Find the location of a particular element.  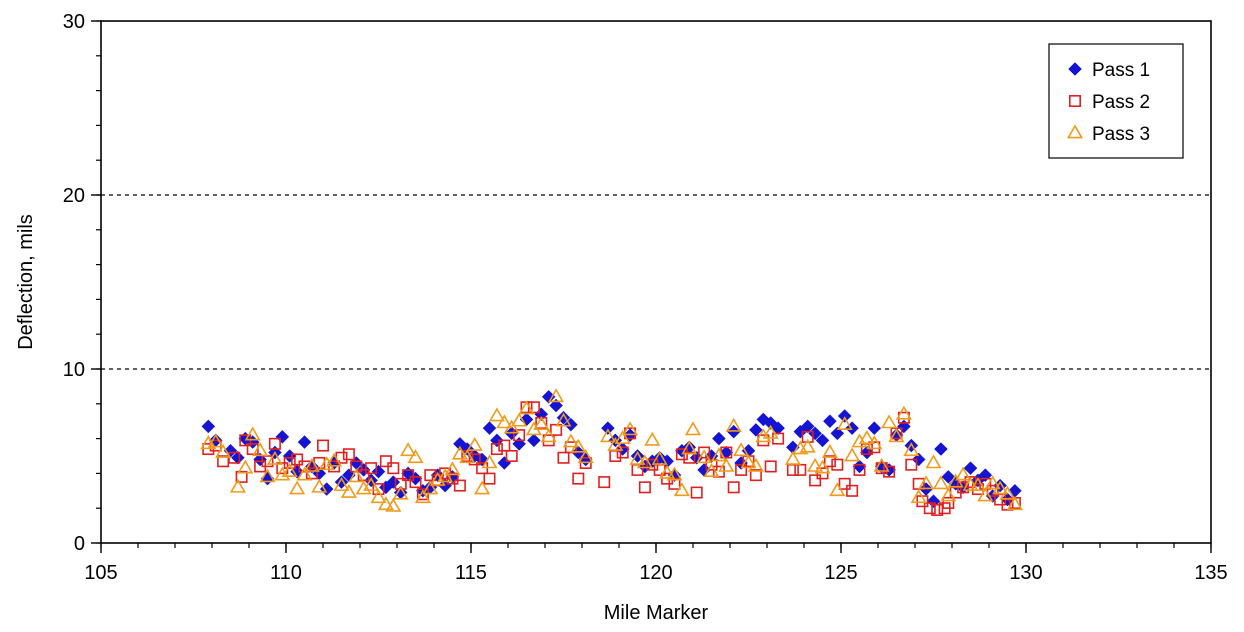

y-tick-label: 0 is located at coordinates (79, 544).